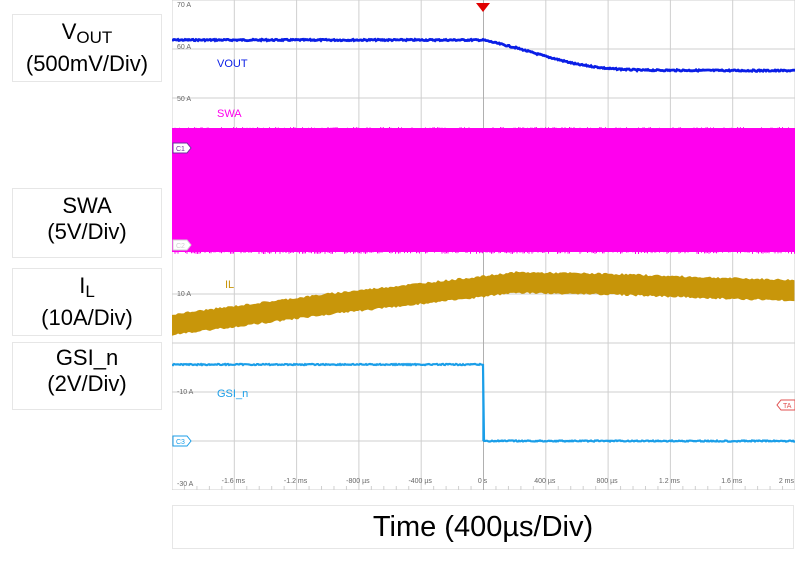  I want to click on channel-marker-label: C1, so click(180, 149).